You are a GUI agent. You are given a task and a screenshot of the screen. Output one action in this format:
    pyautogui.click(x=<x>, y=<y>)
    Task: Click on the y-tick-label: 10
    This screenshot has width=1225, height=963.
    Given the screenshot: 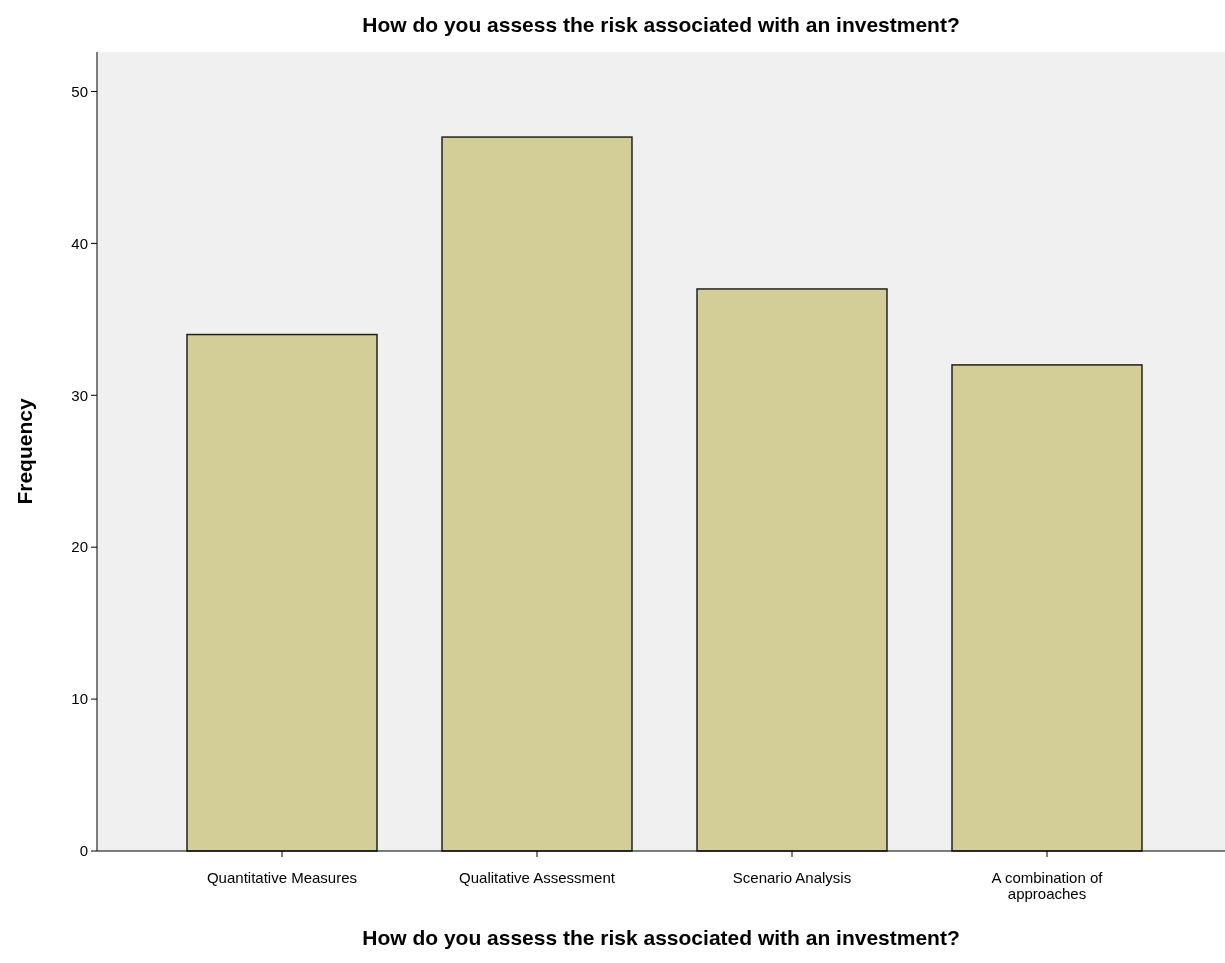 What is the action you would take?
    pyautogui.click(x=79, y=699)
    